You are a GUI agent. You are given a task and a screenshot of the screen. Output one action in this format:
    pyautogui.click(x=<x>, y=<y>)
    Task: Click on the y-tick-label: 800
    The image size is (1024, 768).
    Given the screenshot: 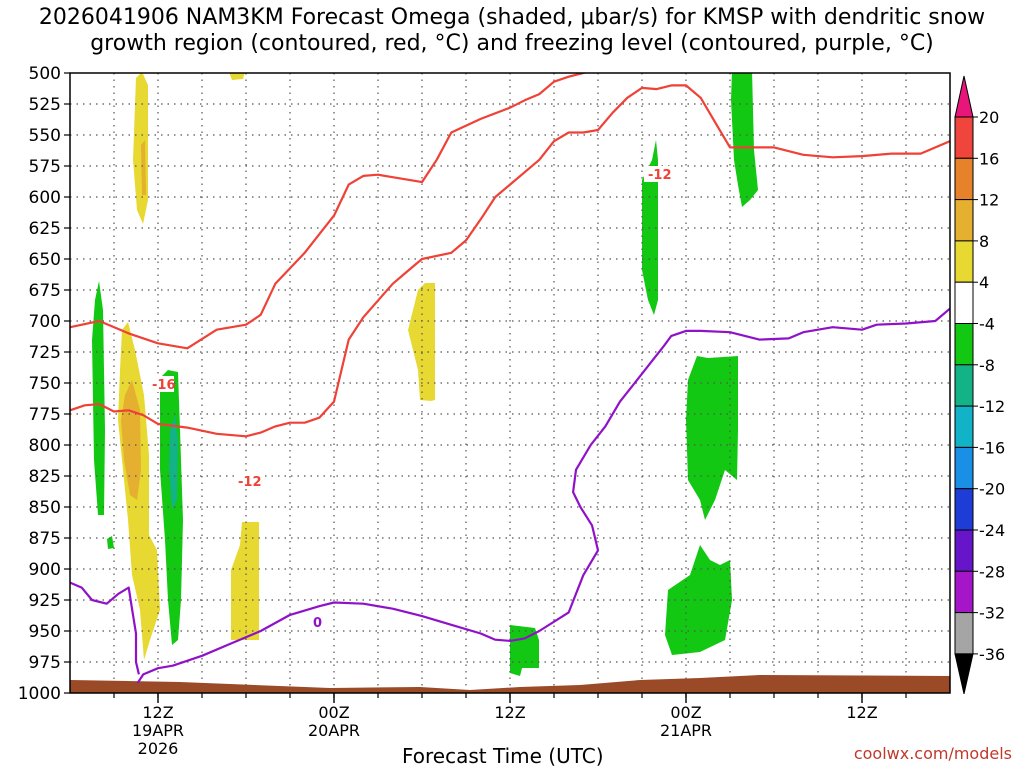 What is the action you would take?
    pyautogui.click(x=45, y=446)
    